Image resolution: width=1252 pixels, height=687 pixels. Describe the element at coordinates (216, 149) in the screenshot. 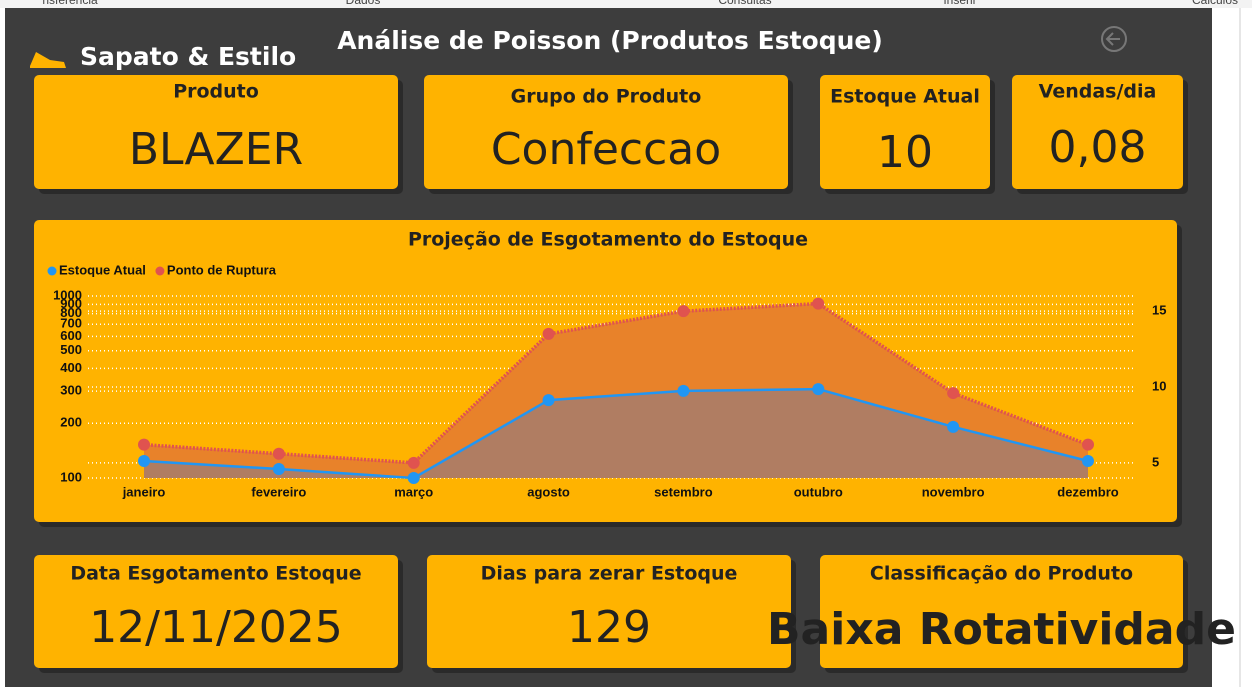

I see `card-value: BLAZER` at that location.